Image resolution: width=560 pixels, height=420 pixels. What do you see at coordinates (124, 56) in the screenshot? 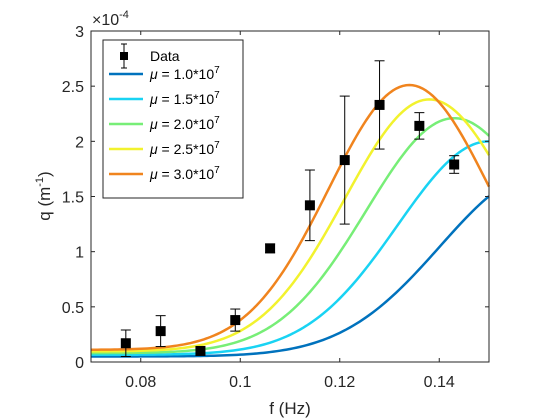
I see `legend-data-marker` at bounding box center [124, 56].